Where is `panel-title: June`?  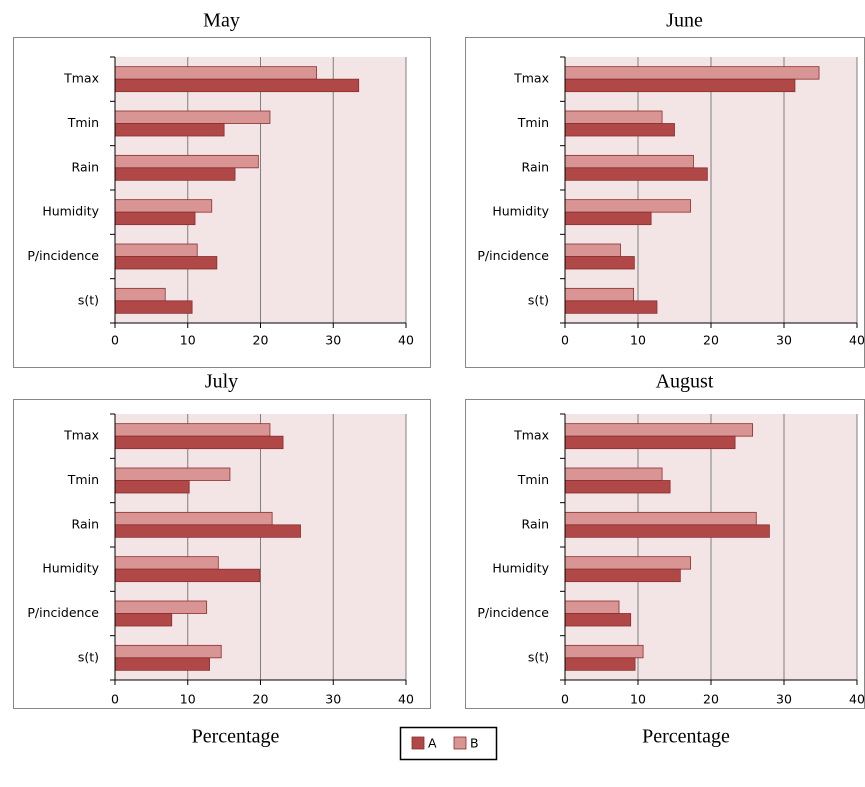 panel-title: June is located at coordinates (684, 21).